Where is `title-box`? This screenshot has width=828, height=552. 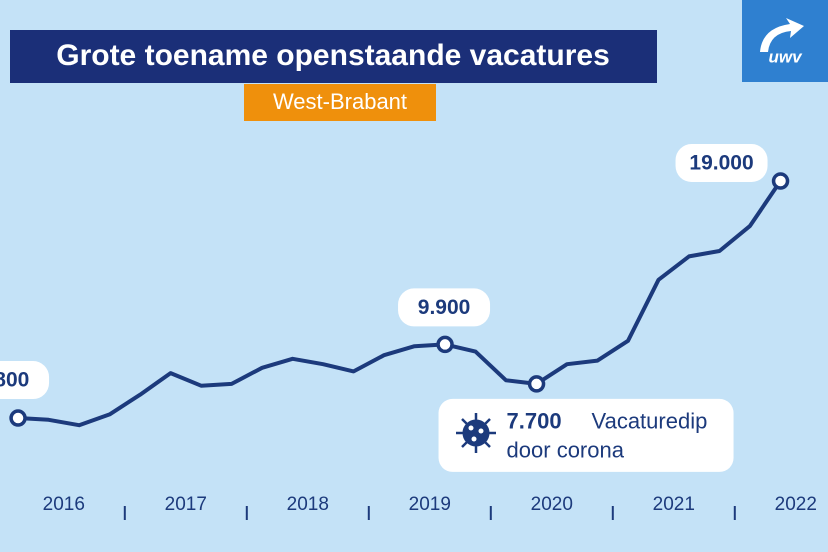 title-box is located at coordinates (333, 56).